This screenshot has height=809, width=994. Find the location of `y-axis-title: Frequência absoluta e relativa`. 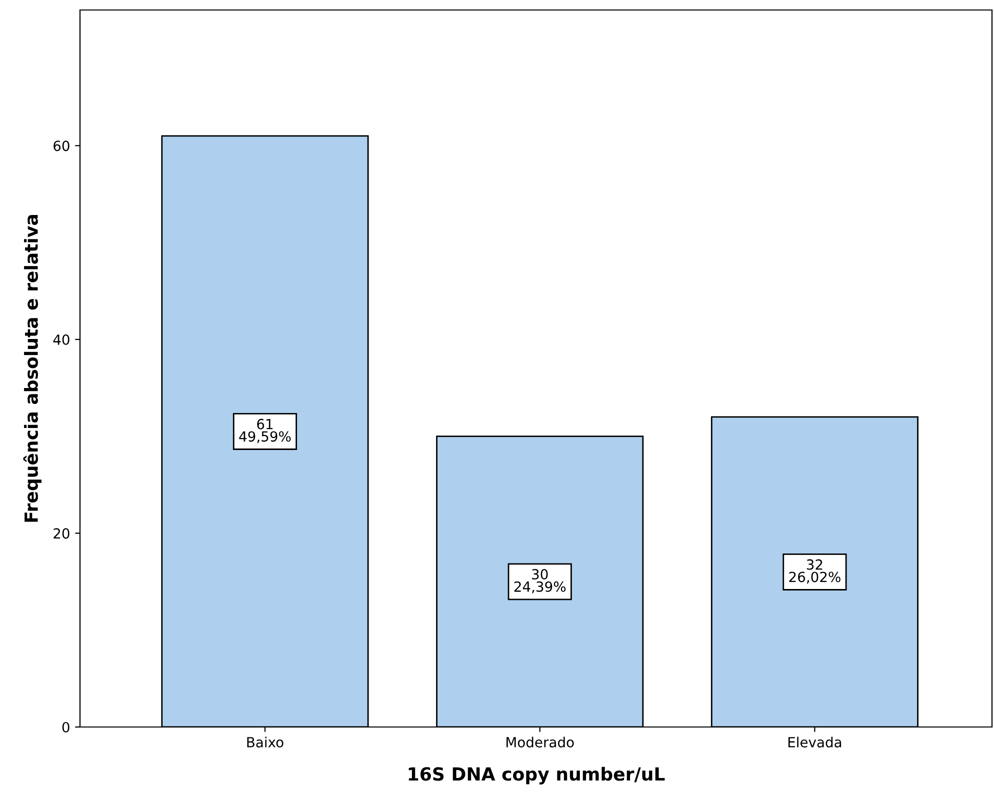

y-axis-title: Frequência absoluta e relativa is located at coordinates (32, 368).